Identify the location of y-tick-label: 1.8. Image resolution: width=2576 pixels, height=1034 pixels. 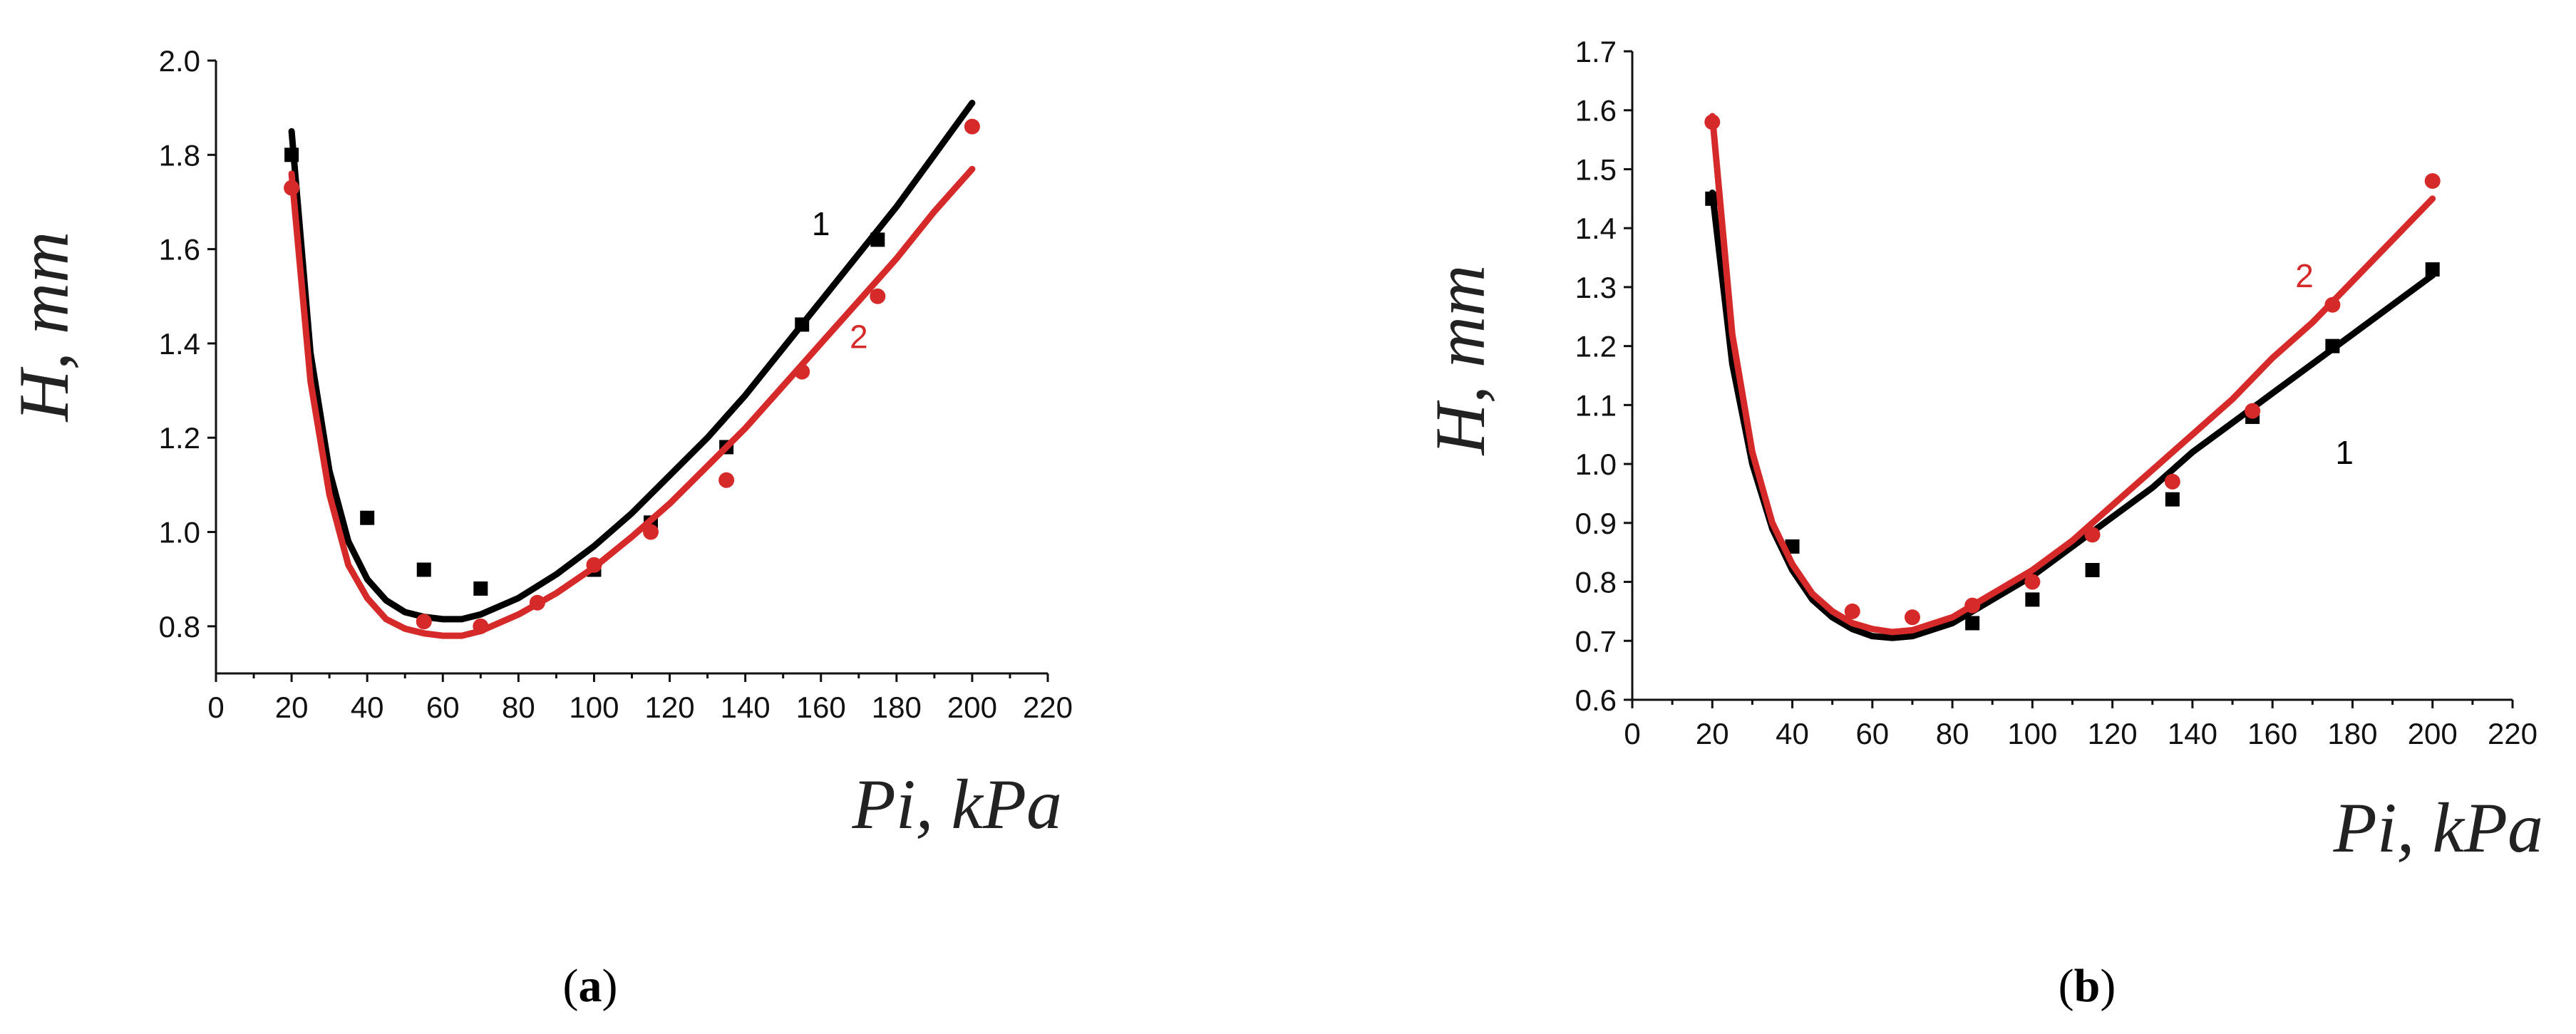
(179, 155).